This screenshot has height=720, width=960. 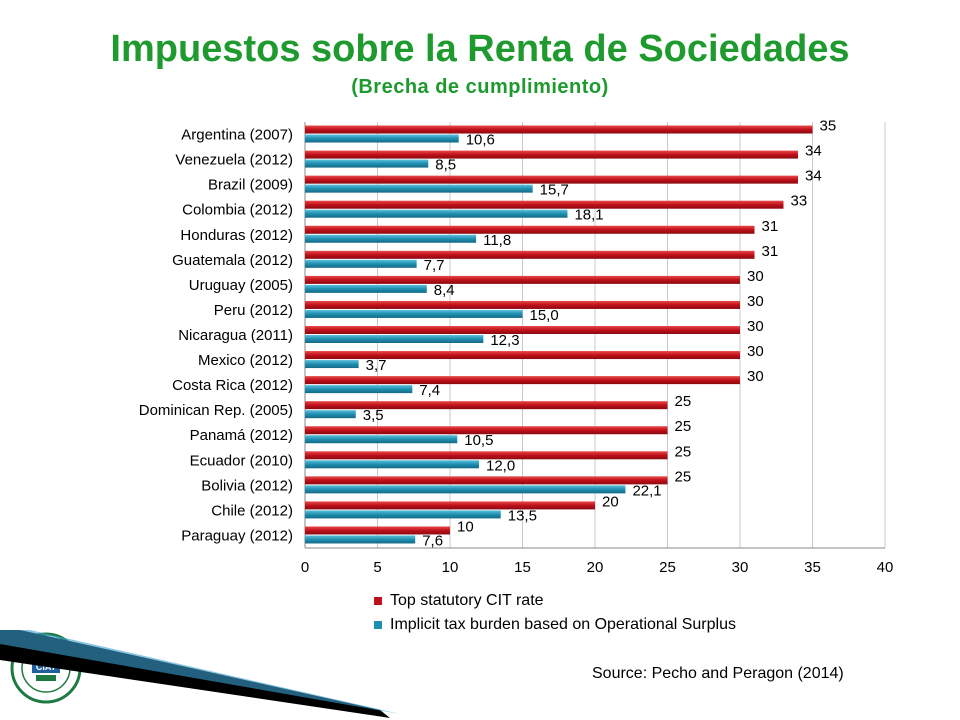 I want to click on category-label: Ecuador (2010), so click(x=241, y=460).